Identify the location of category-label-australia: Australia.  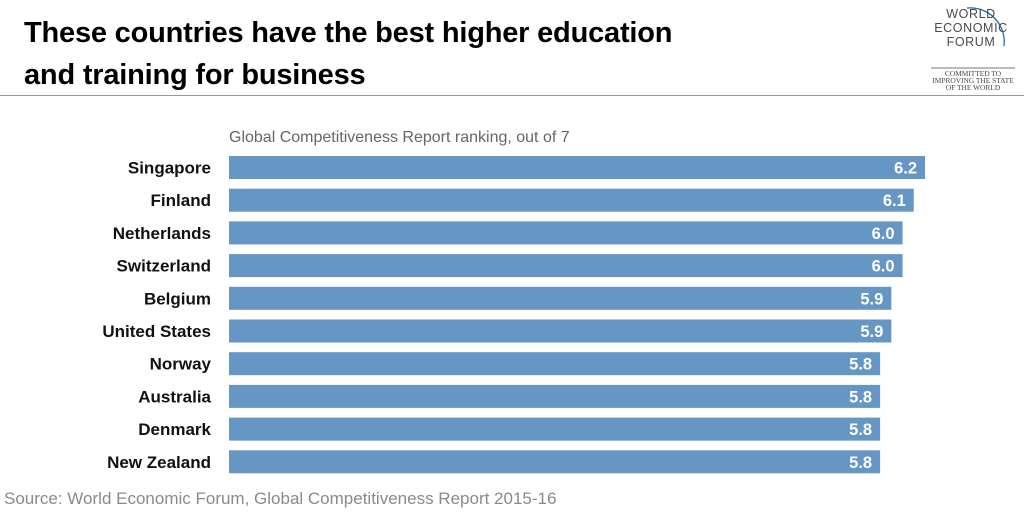
(174, 396).